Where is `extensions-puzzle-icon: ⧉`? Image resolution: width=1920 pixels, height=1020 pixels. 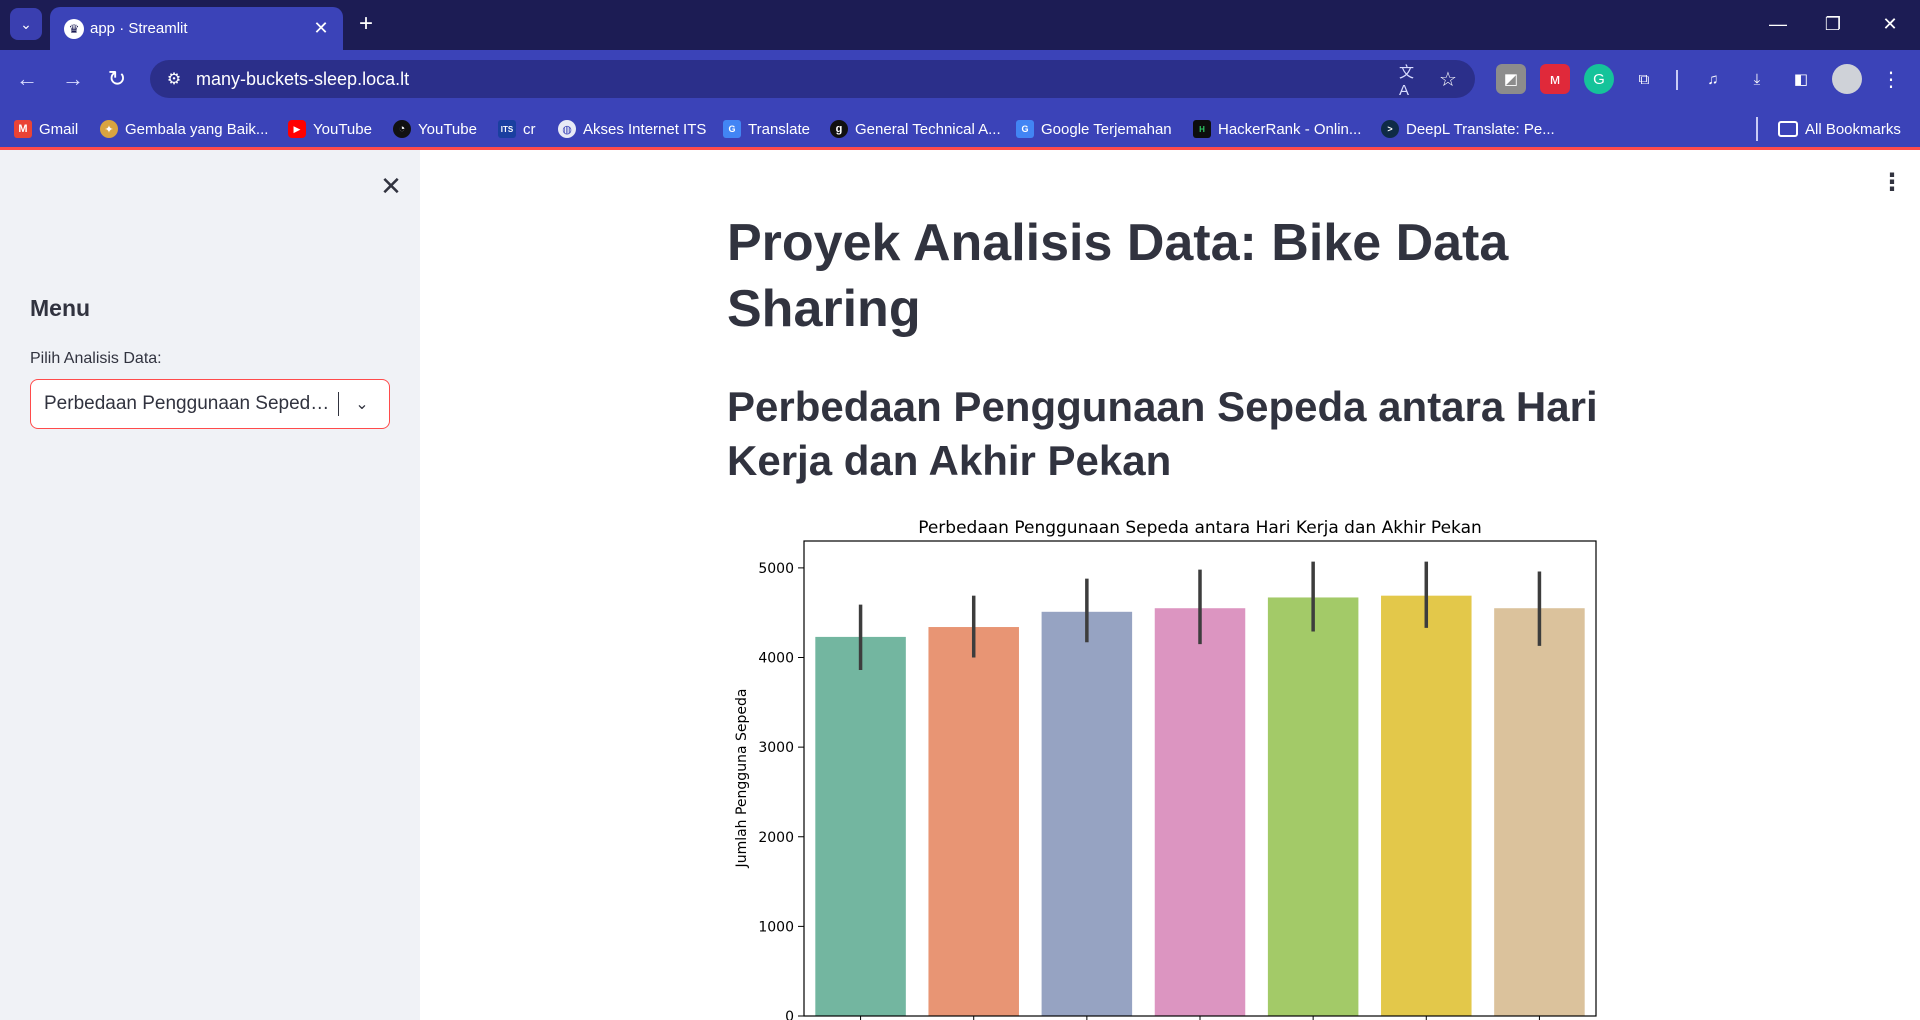
extensions-puzzle-icon: ⧉ is located at coordinates (1644, 79).